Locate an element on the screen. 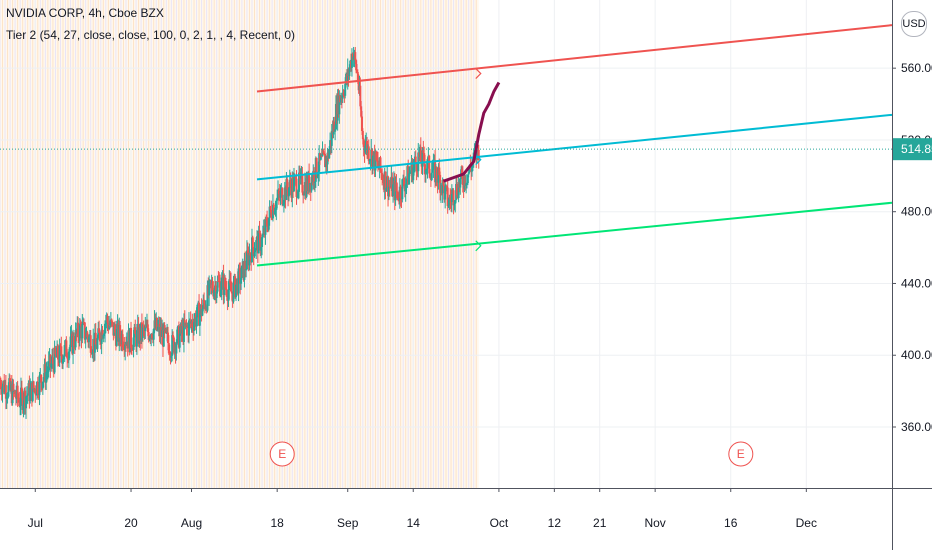  earnings-marker is located at coordinates (282, 454).